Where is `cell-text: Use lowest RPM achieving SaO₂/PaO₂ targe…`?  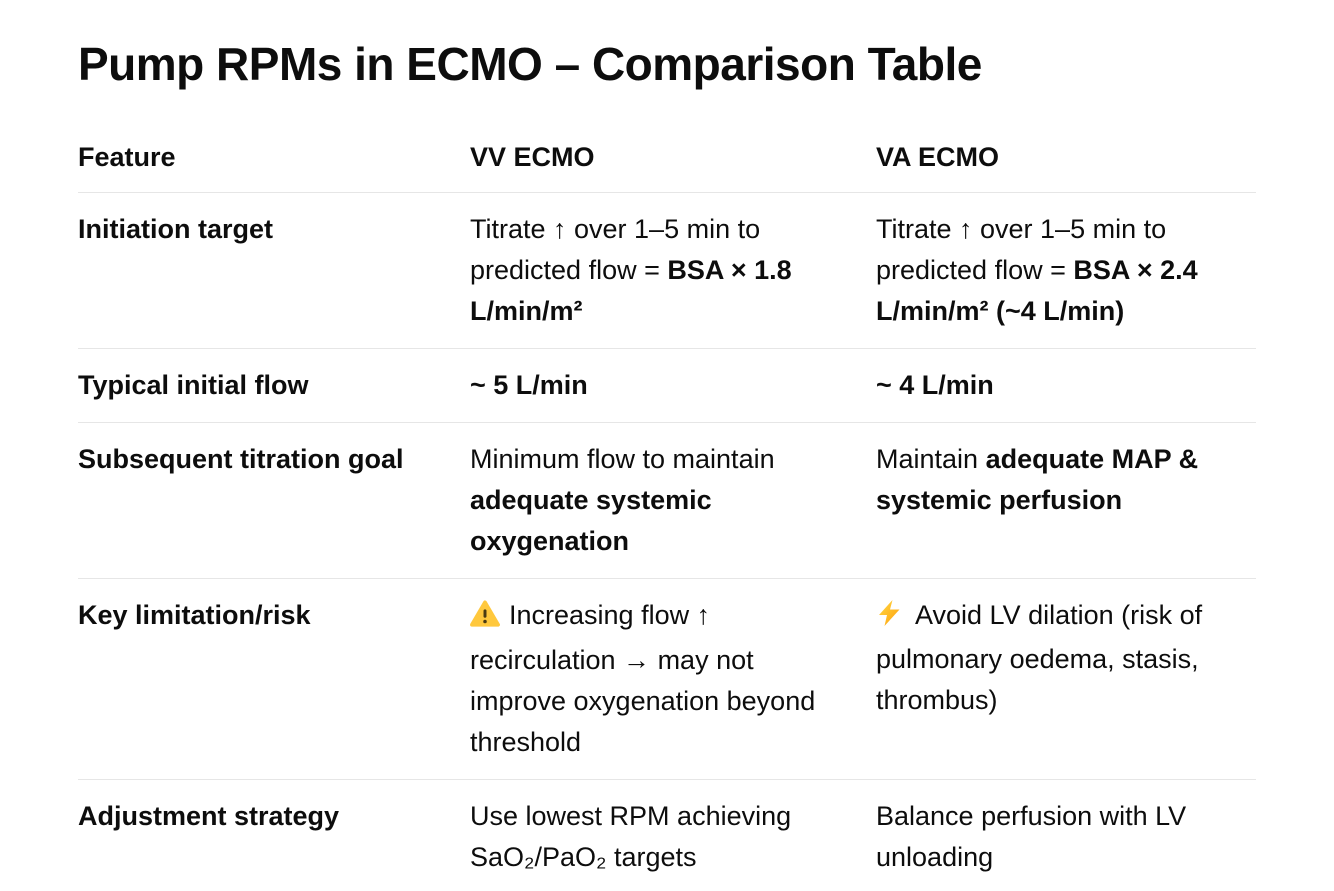
cell-text: Use lowest RPM achieving SaO₂/PaO₂ targe… is located at coordinates (631, 836).